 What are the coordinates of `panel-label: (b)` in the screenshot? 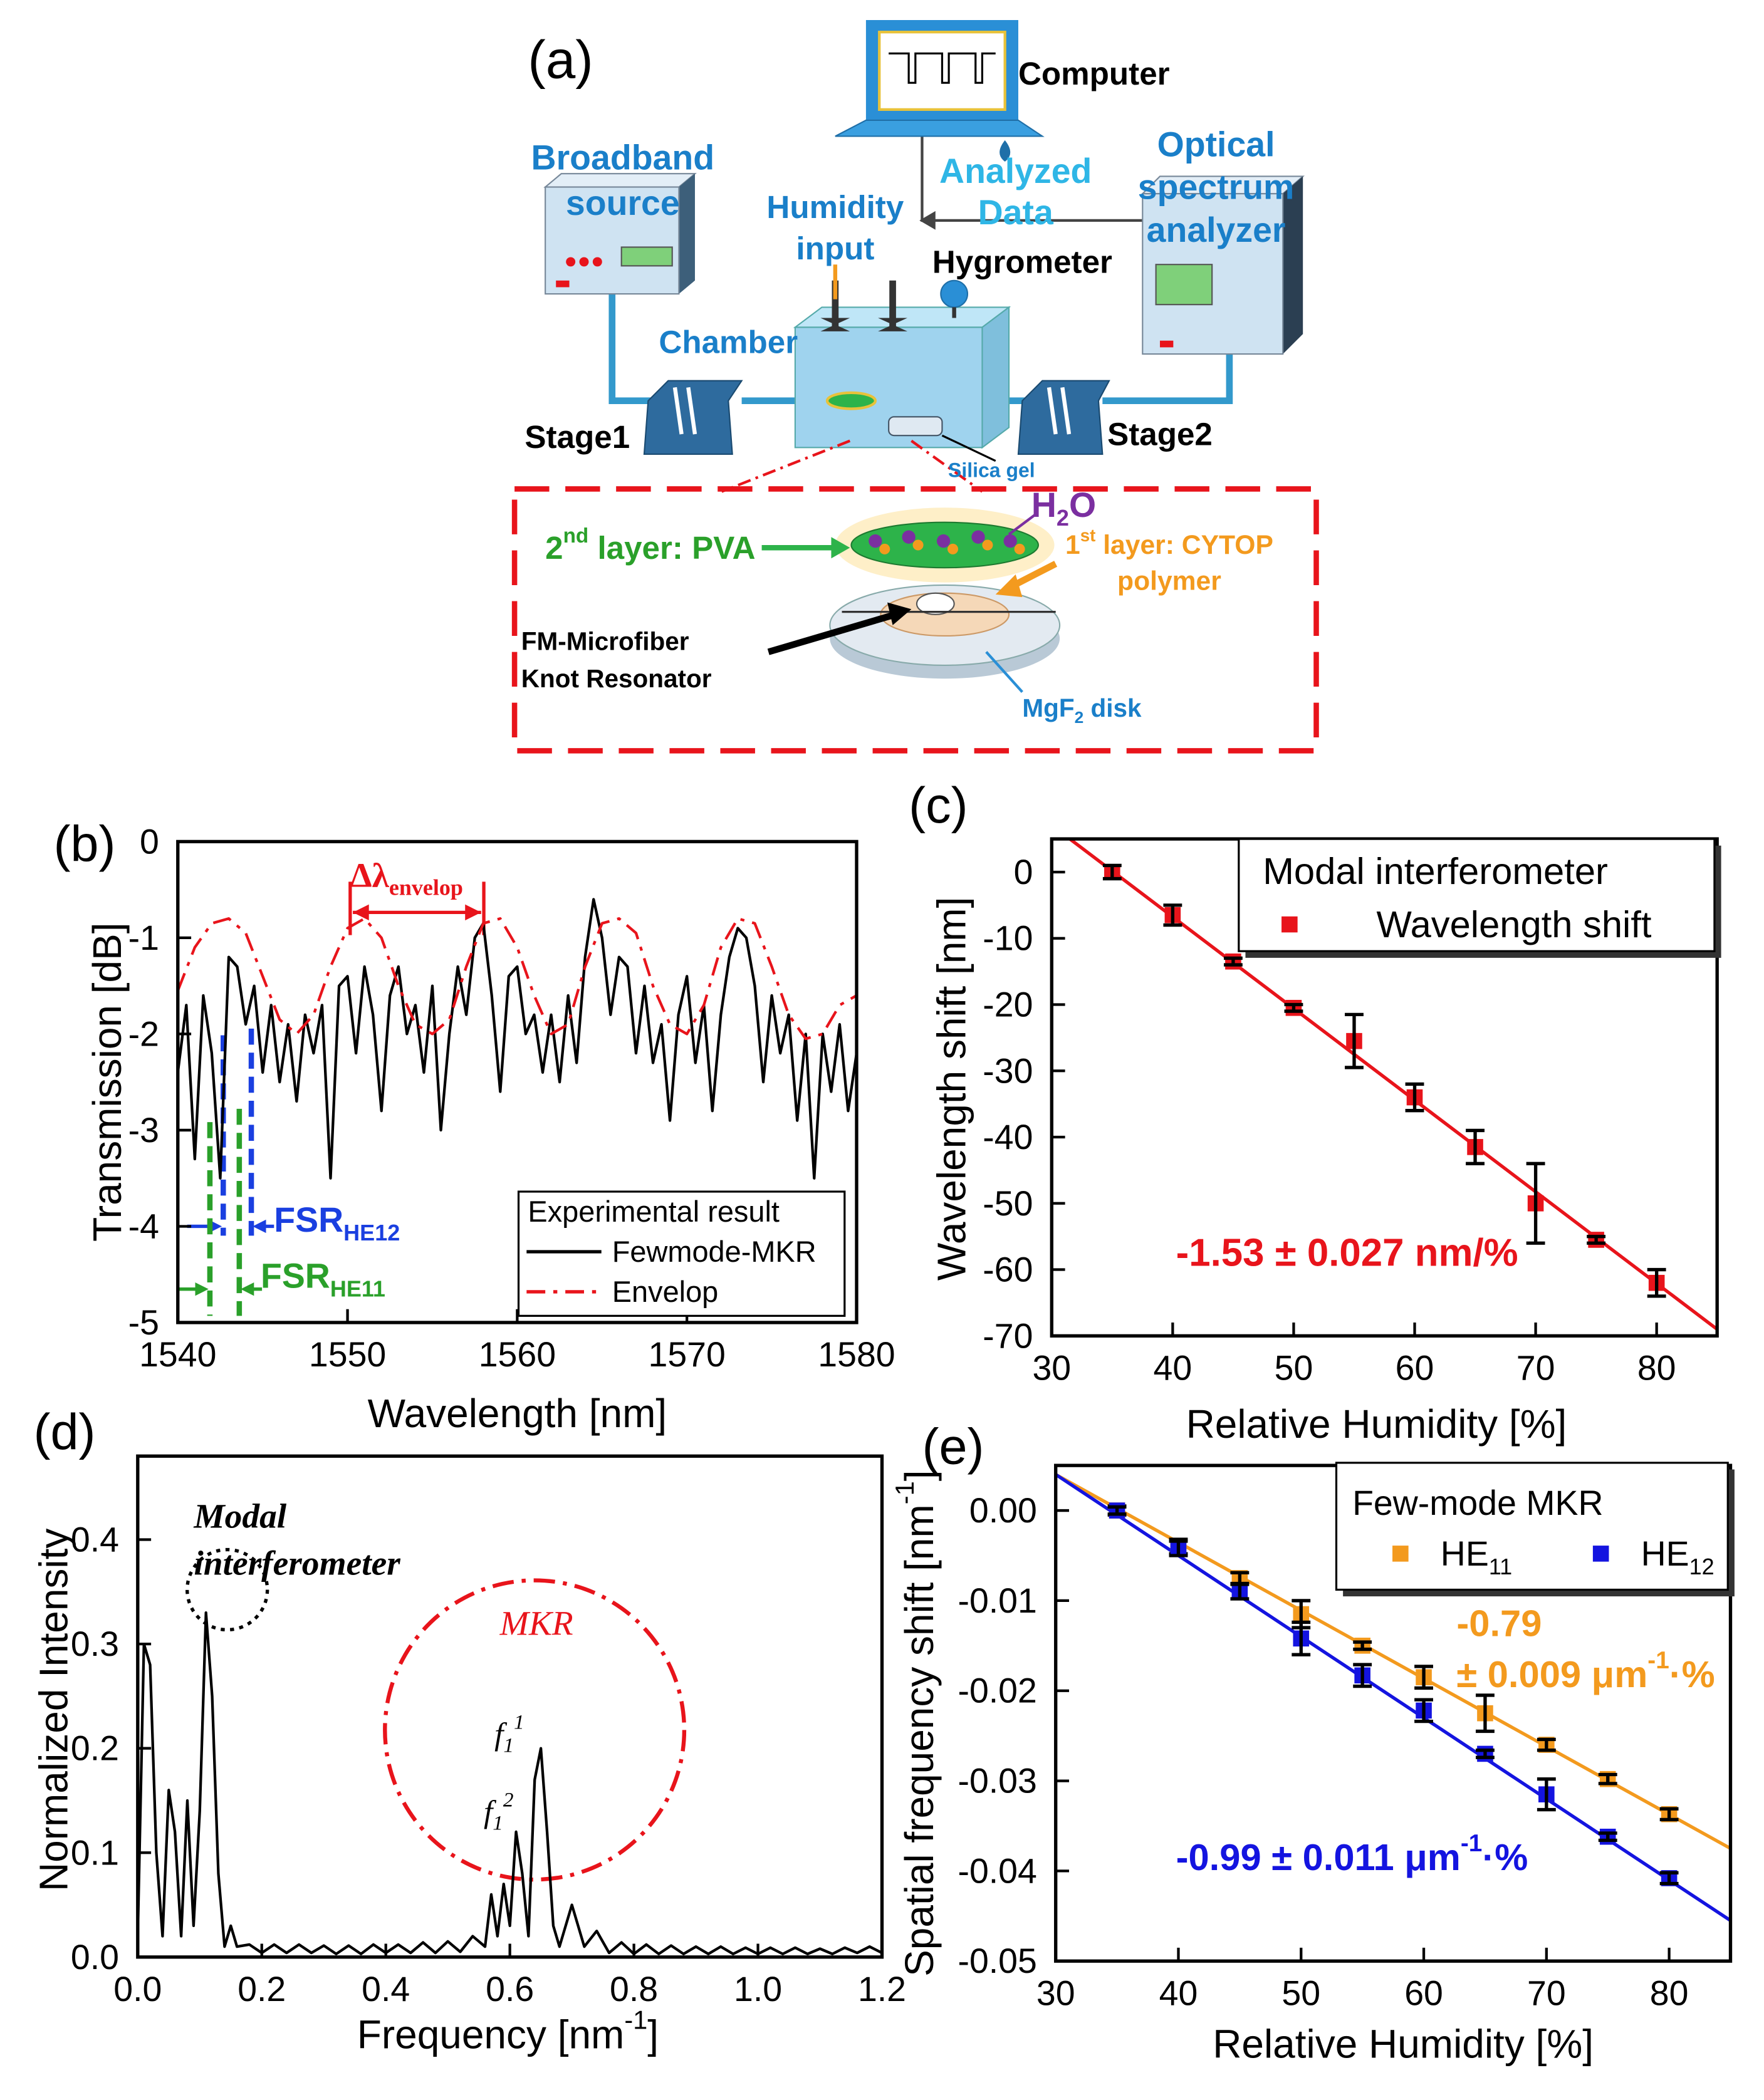 It's located at (84, 844).